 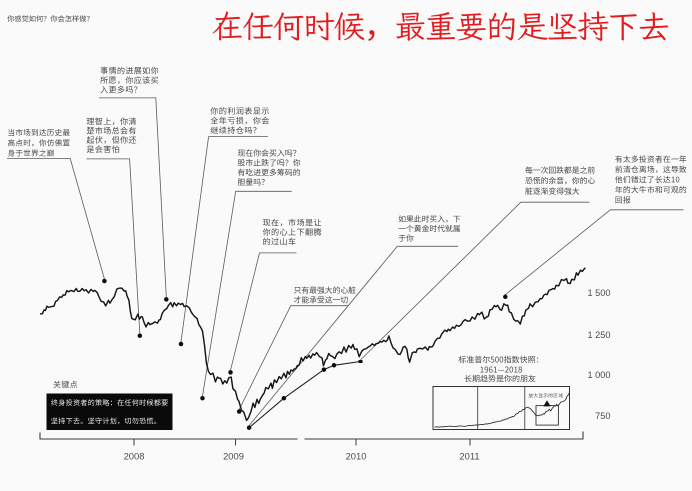 What do you see at coordinates (356, 456) in the screenshot?
I see `svg-text: 2010` at bounding box center [356, 456].